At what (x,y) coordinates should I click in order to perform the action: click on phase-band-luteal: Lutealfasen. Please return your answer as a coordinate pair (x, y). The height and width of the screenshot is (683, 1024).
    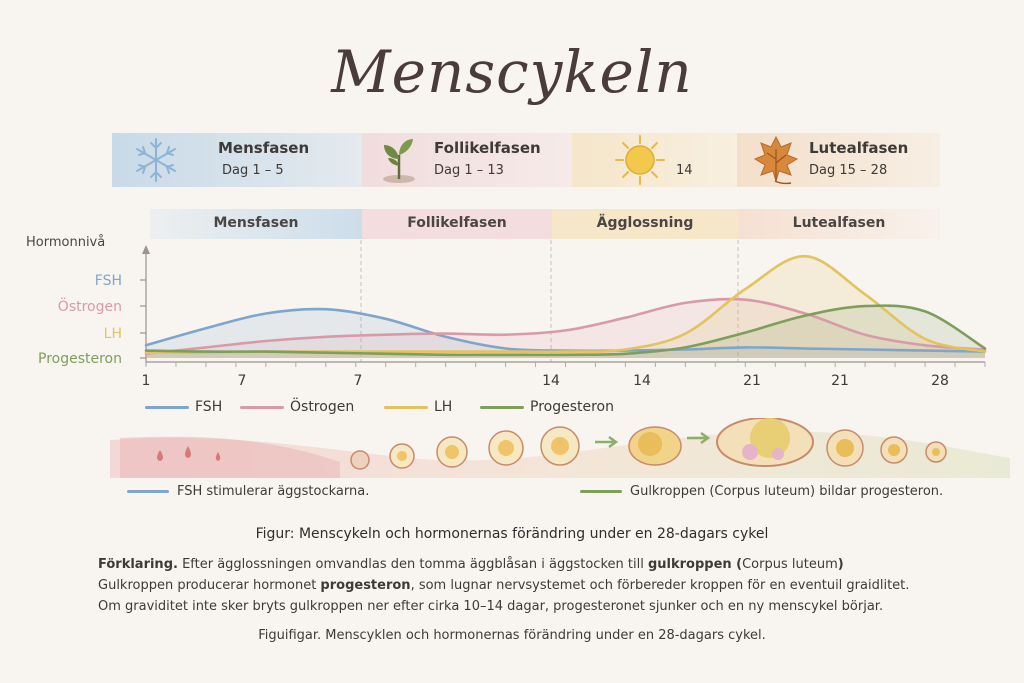
    Looking at the image, I should click on (839, 224).